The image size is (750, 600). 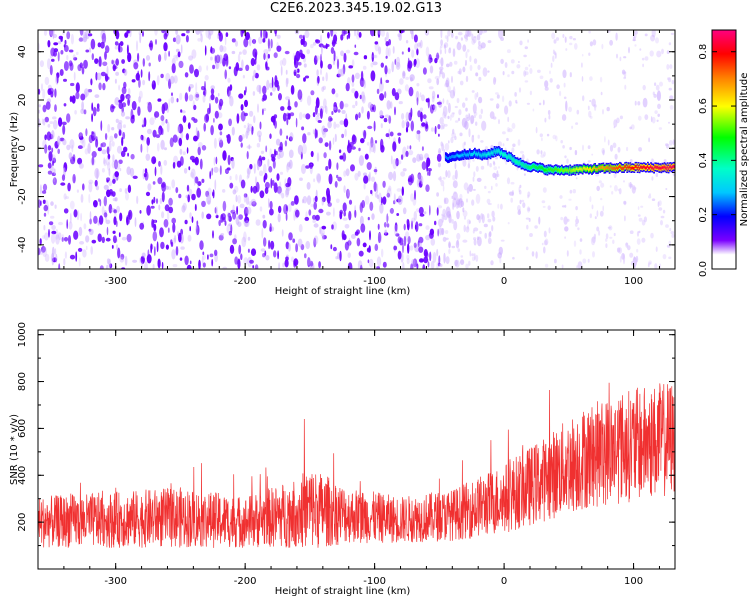 What do you see at coordinates (343, 591) in the screenshot?
I see `bottom-xlabel: Height of straight line (km)` at bounding box center [343, 591].